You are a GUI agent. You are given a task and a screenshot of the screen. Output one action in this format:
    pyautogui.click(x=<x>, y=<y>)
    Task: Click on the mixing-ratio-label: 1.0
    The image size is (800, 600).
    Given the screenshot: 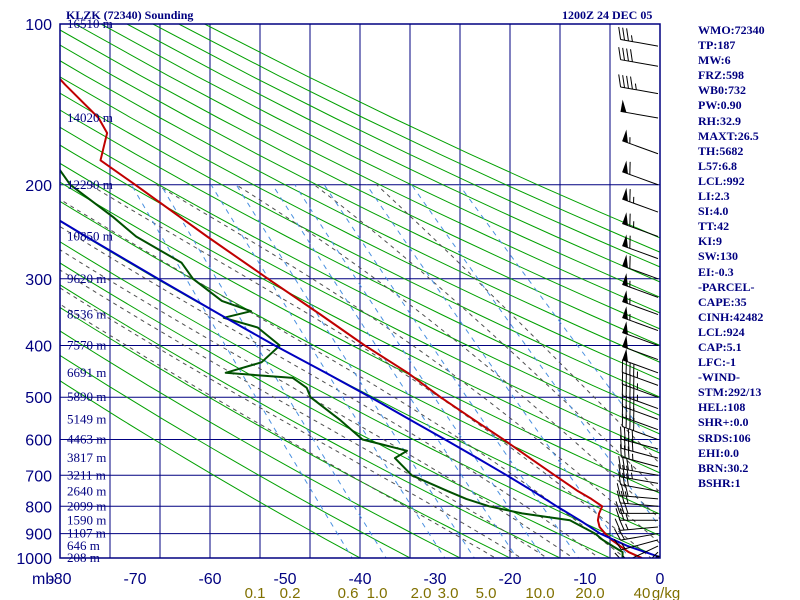 What is the action you would take?
    pyautogui.click(x=377, y=592)
    